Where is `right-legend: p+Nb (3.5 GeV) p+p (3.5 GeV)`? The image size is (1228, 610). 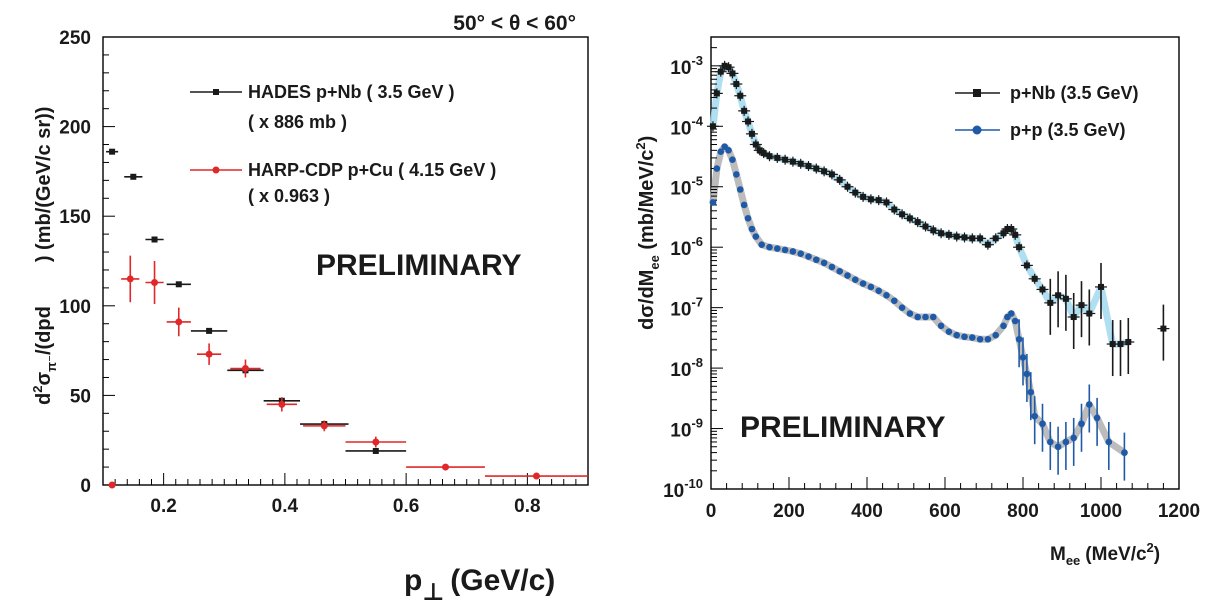 right-legend: p+Nb (3.5 GeV) p+p (3.5 GeV) is located at coordinates (1047, 111).